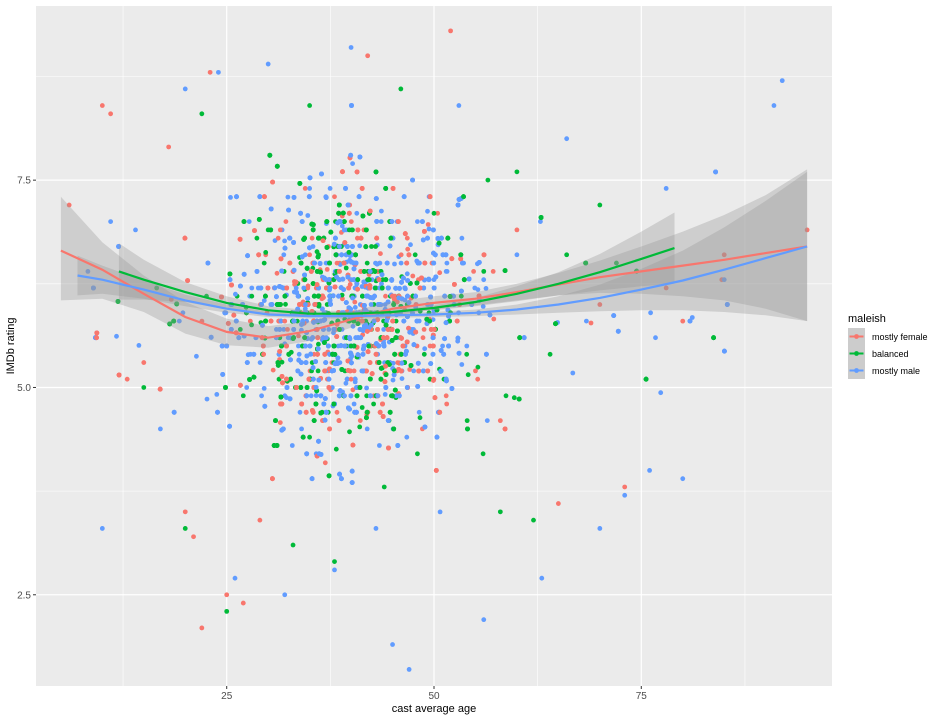  Describe the element at coordinates (227, 696) in the screenshot. I see `x-tick-label: 25` at that location.